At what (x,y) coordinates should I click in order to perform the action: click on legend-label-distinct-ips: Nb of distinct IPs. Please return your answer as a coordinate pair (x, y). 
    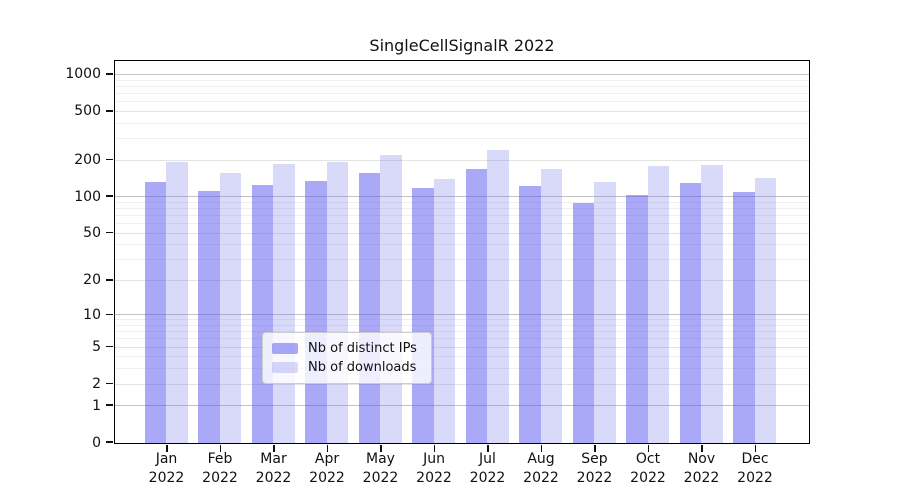
    Looking at the image, I should click on (362, 348).